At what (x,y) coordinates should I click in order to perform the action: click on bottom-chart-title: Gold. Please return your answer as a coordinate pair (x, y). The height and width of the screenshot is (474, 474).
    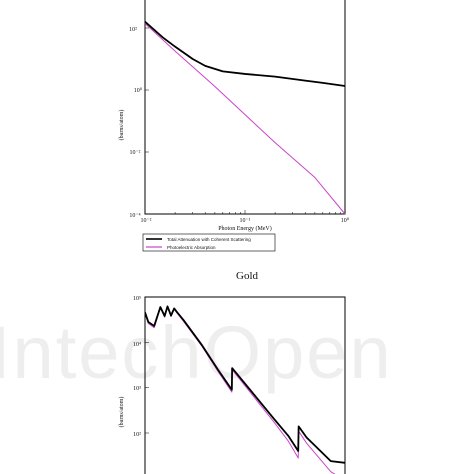
    Looking at the image, I should click on (247, 276).